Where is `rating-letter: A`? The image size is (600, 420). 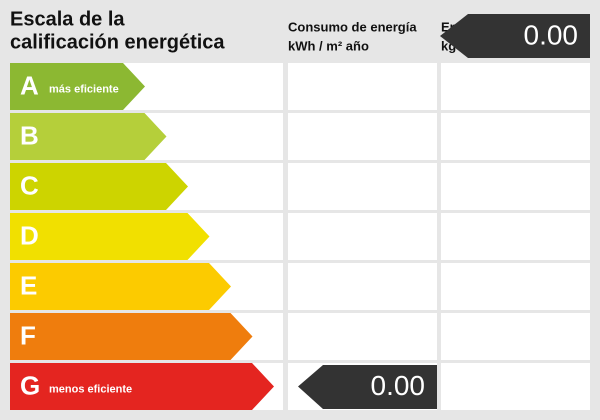 rating-letter: A is located at coordinates (29, 85).